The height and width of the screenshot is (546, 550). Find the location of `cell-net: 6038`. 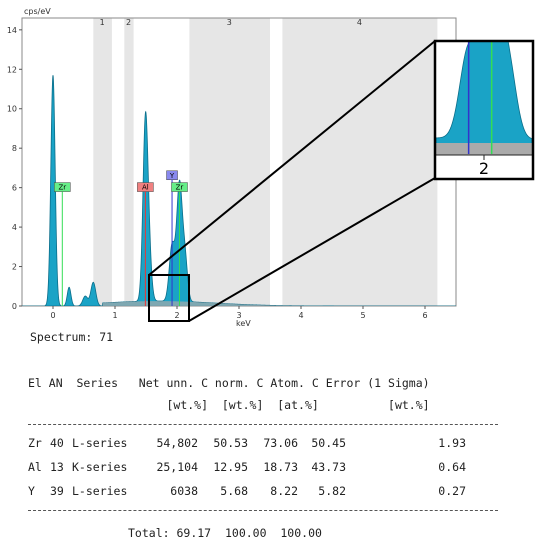

cell-net: 6038 is located at coordinates (184, 491).